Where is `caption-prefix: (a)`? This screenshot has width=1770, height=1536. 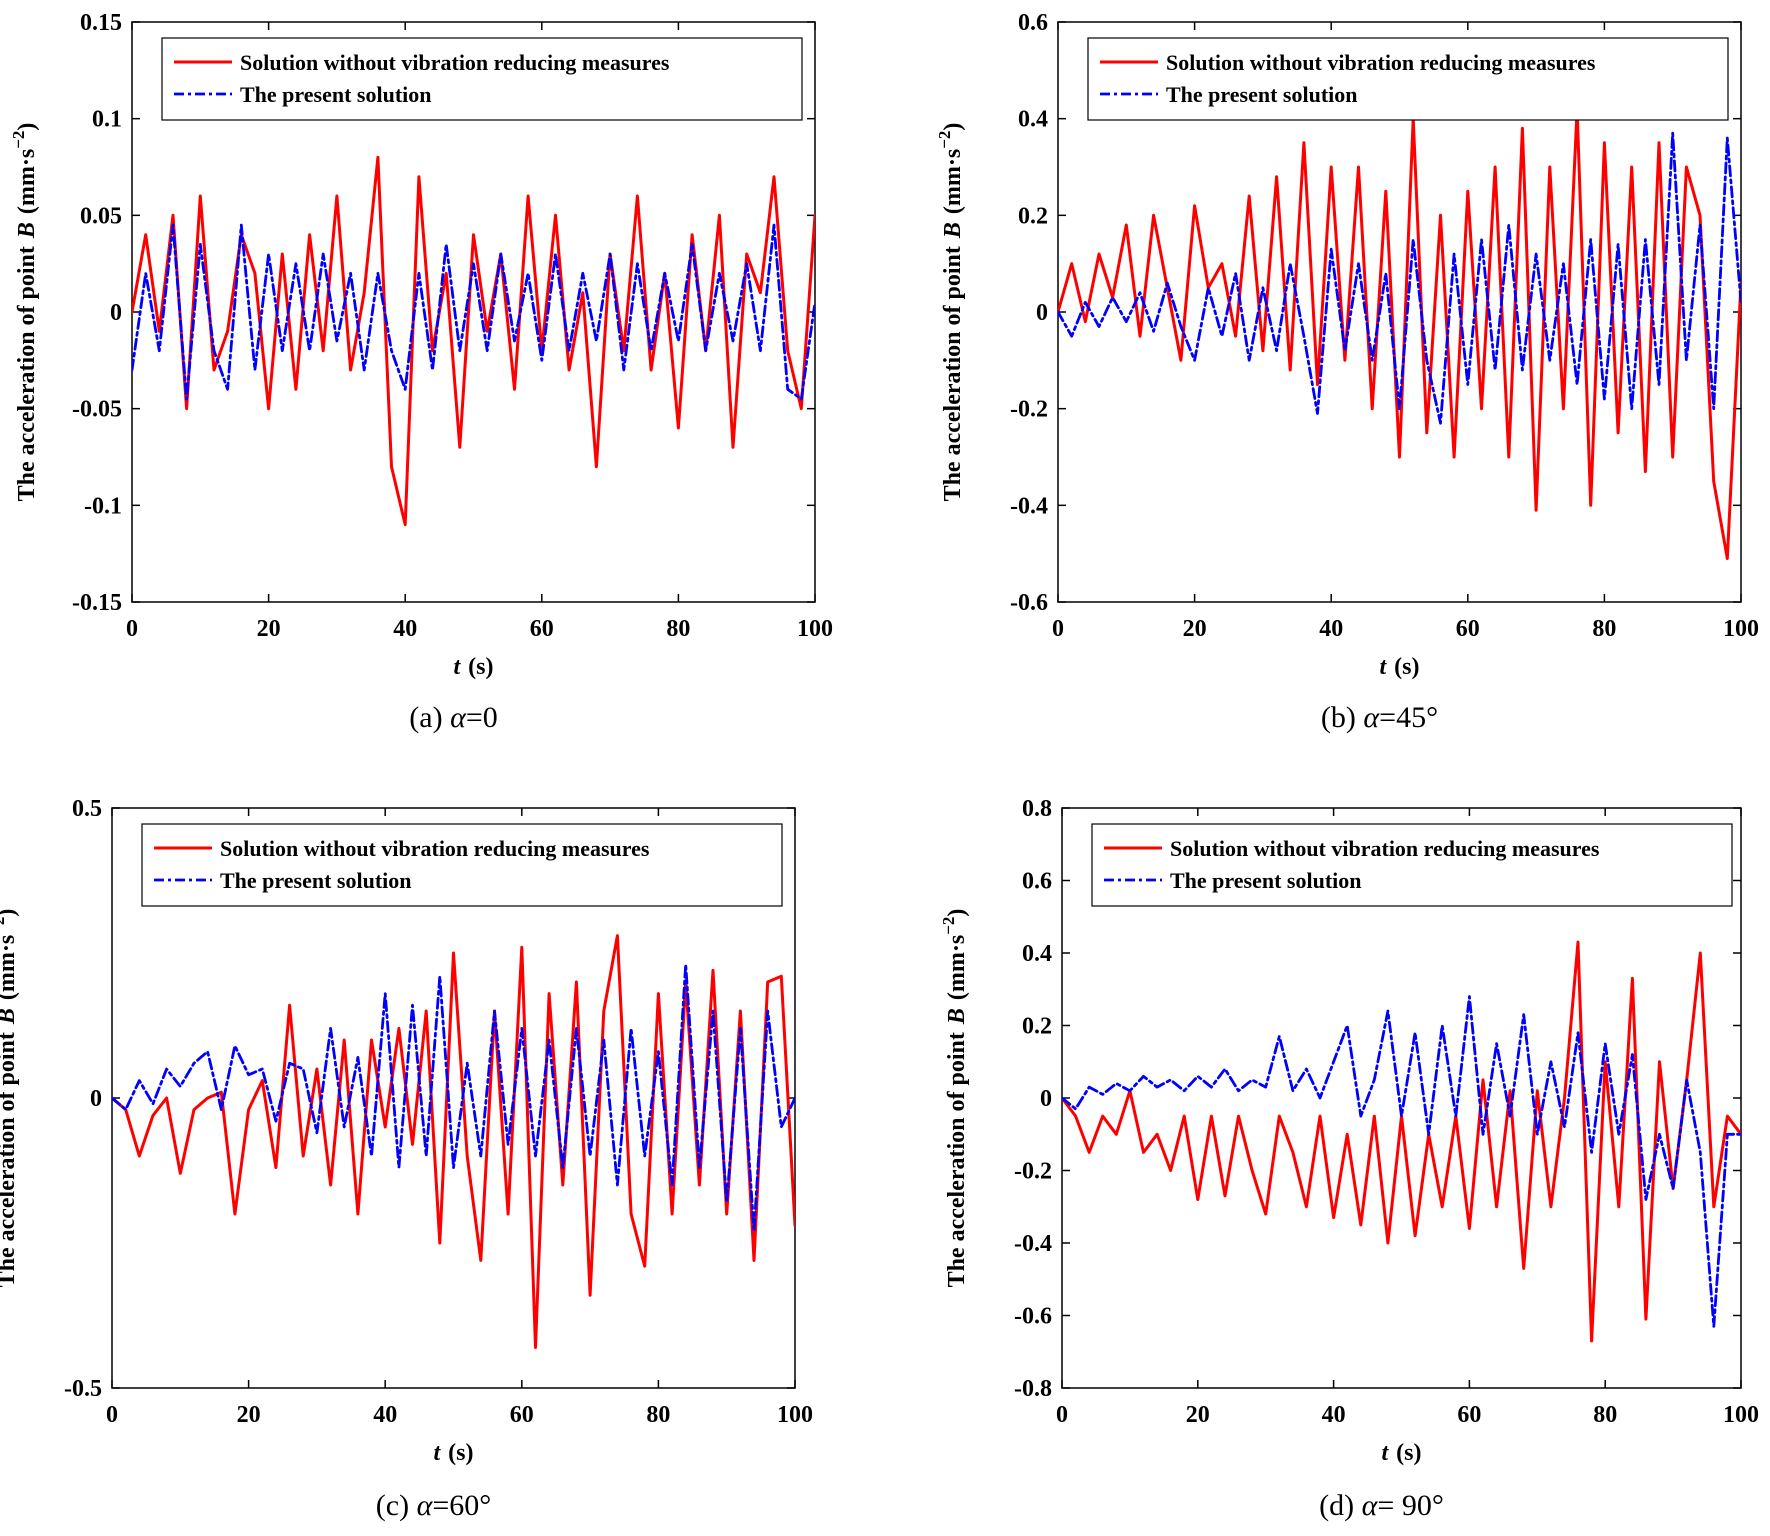 caption-prefix: (a) is located at coordinates (429, 717).